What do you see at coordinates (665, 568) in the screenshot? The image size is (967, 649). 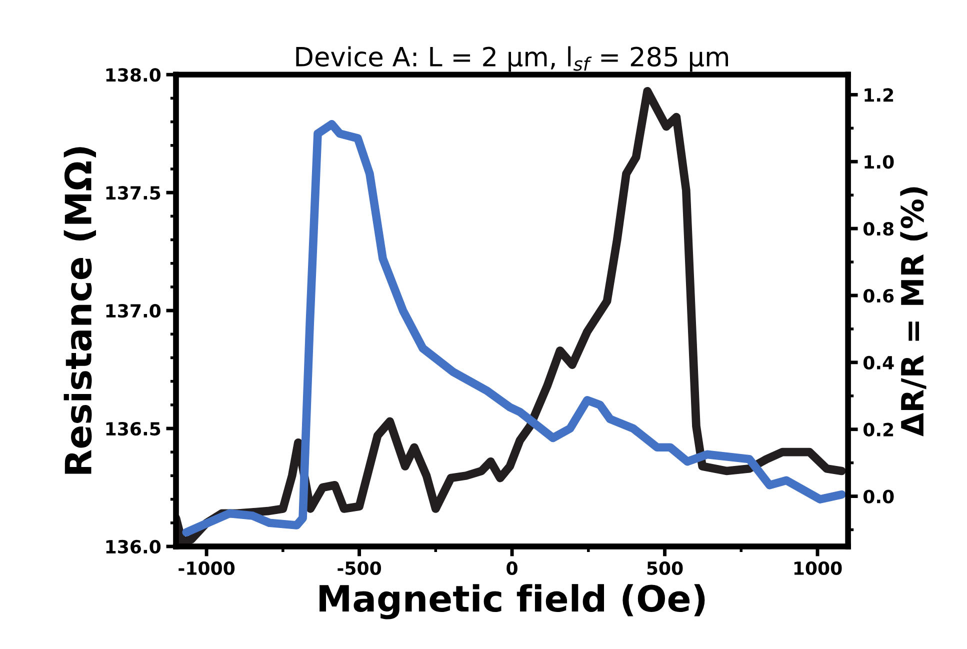 I see `x-tick-label: 500` at bounding box center [665, 568].